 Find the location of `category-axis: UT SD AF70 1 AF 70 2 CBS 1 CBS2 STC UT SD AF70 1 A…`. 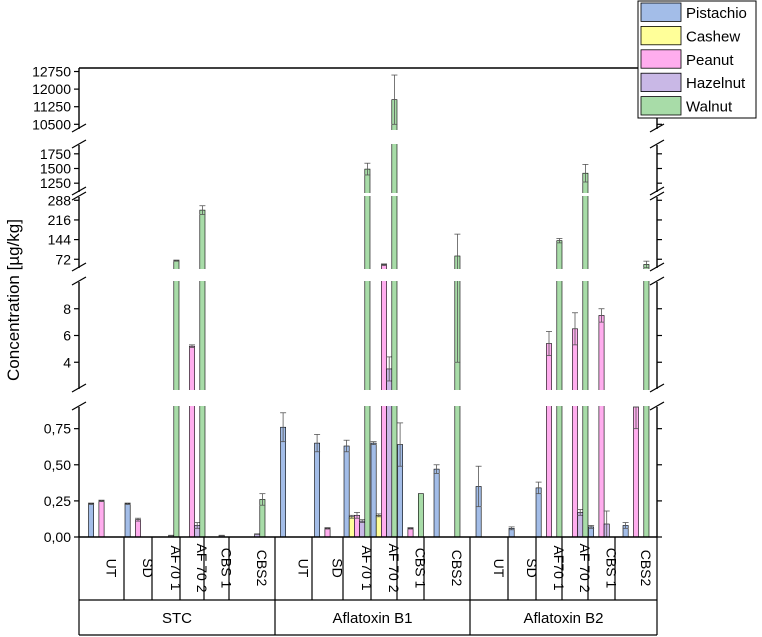

category-axis: UT SD AF70 1 AF 70 2 CBS 1 CBS2 STC UT SD AF70 1 A… is located at coordinates (368, 586).